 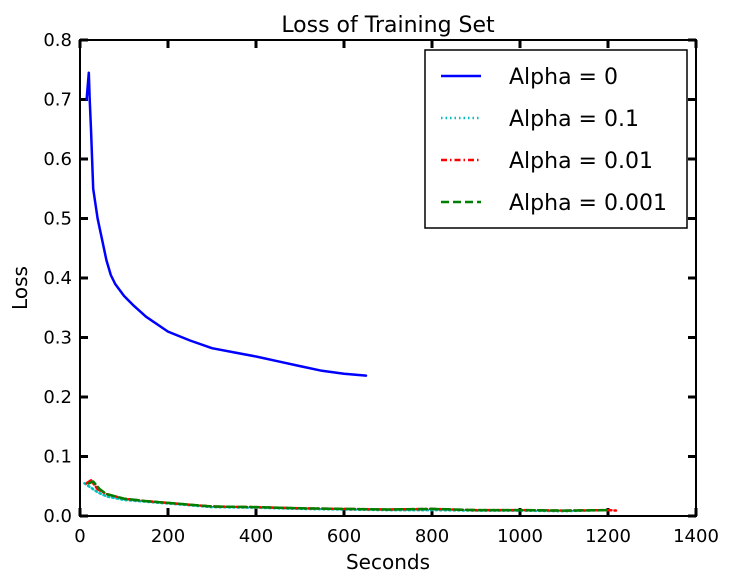 What do you see at coordinates (57, 159) in the screenshot?
I see `y-tick-label: 0.6` at bounding box center [57, 159].